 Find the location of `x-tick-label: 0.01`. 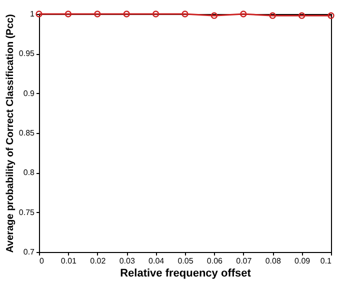

x-tick-label: 0.01 is located at coordinates (69, 261).